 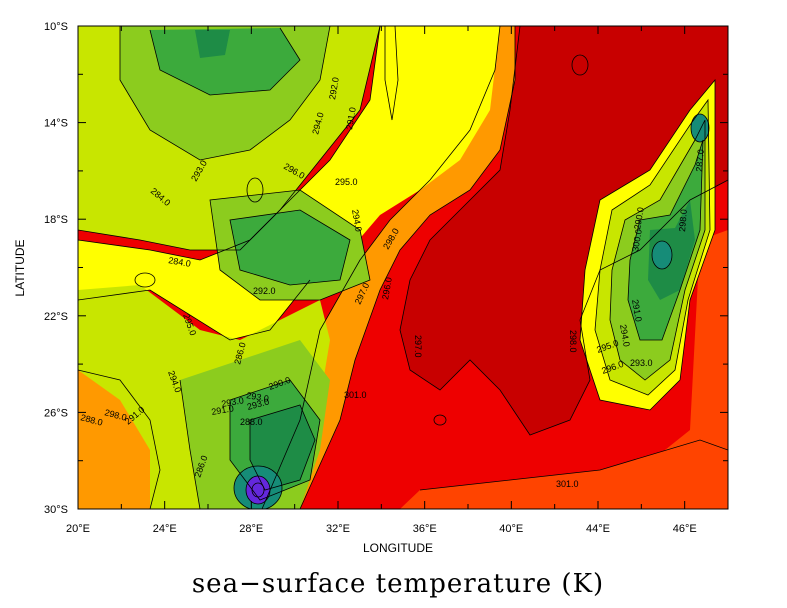 I want to click on y-tick-label: 14°S, so click(x=56, y=124).